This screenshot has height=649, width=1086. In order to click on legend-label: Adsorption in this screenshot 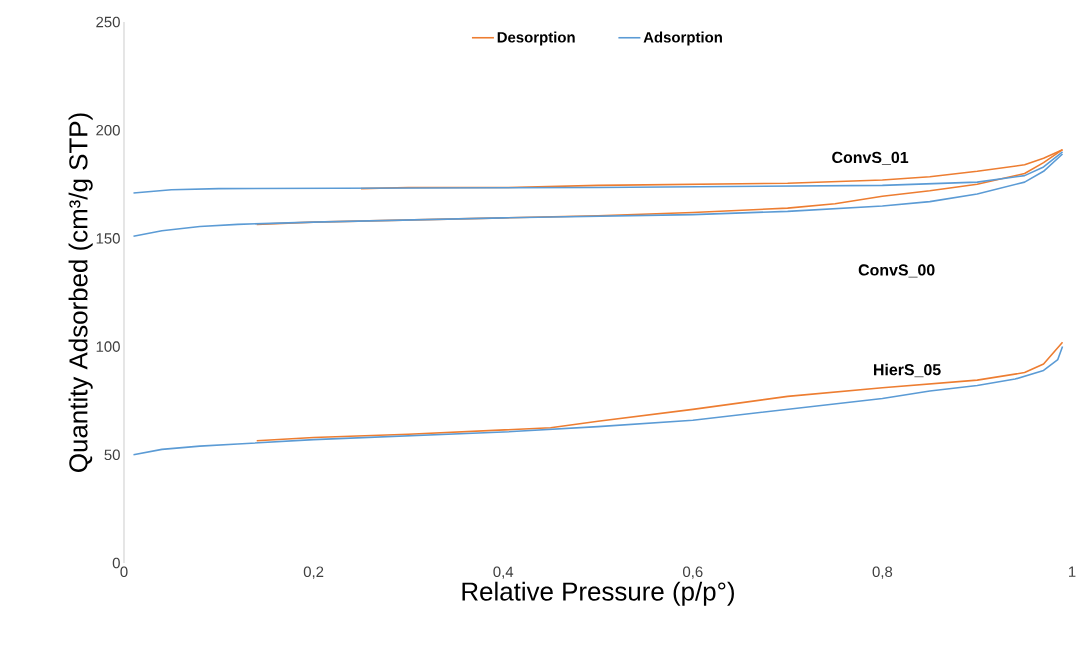, I will do `click(682, 38)`.